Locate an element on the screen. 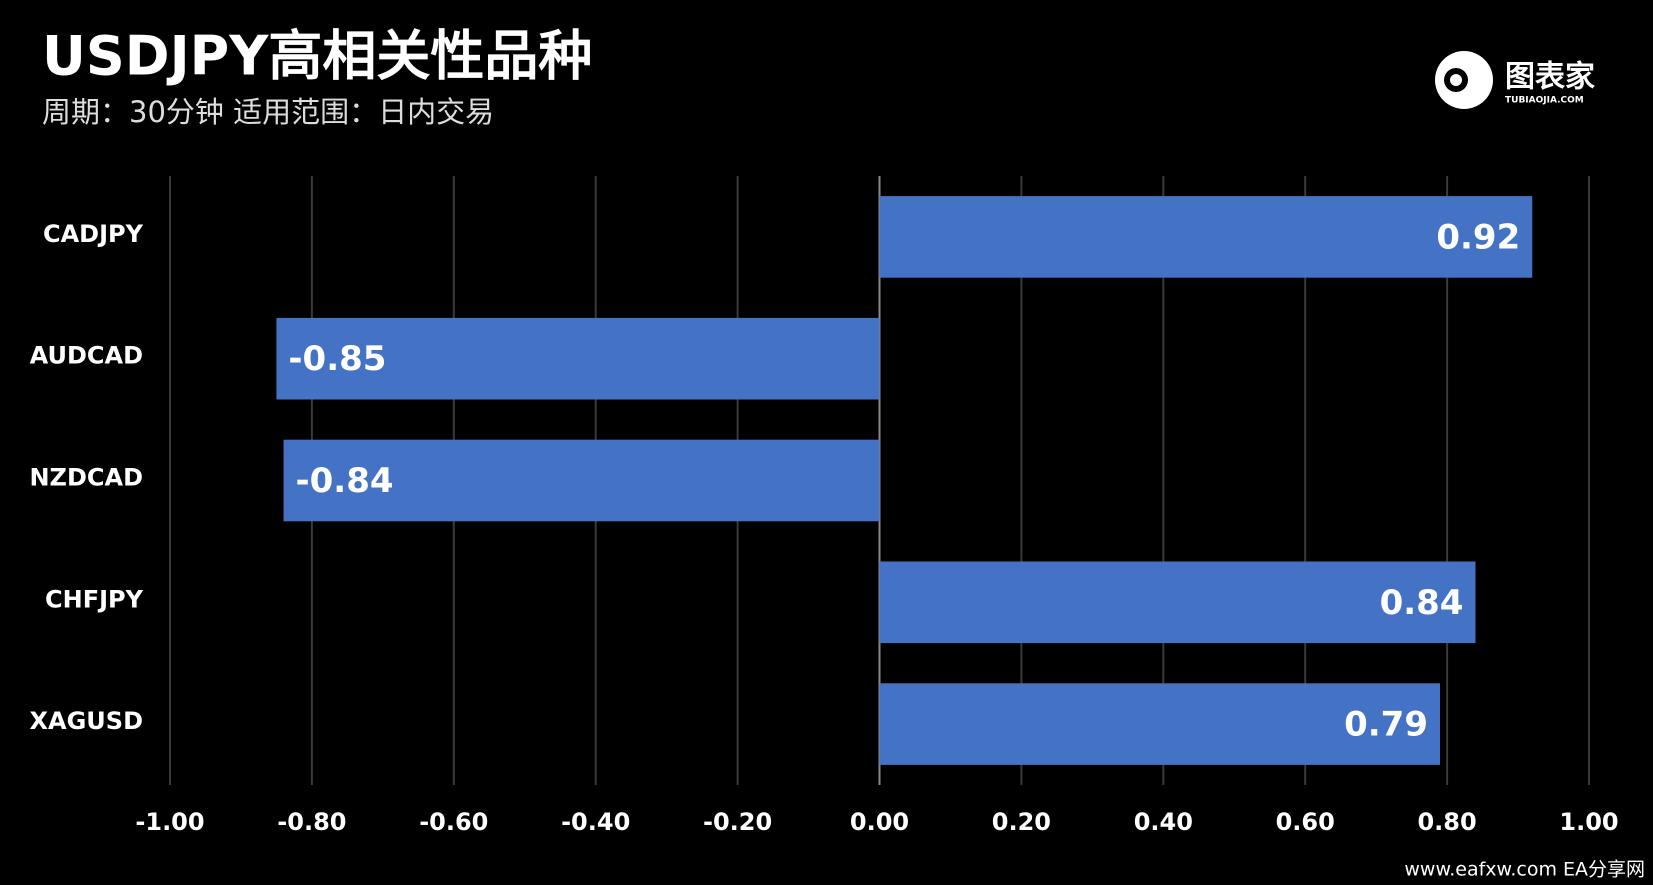 The width and height of the screenshot is (1653, 885). value-label: 0.84 is located at coordinates (1422, 603).